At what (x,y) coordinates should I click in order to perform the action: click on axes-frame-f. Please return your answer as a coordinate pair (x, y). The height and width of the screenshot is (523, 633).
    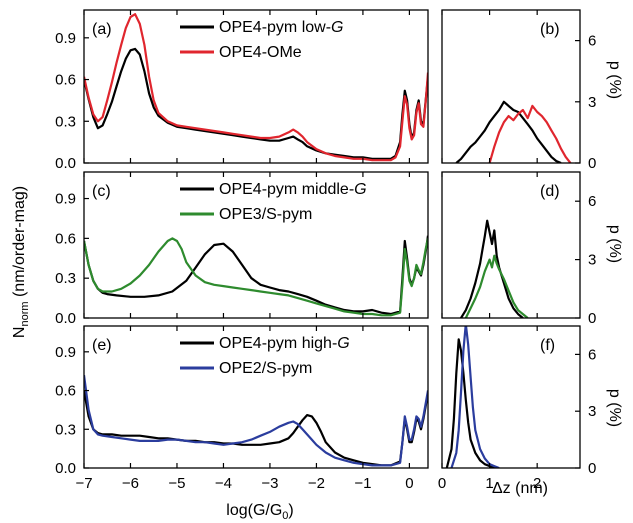
    Looking at the image, I should click on (511, 397).